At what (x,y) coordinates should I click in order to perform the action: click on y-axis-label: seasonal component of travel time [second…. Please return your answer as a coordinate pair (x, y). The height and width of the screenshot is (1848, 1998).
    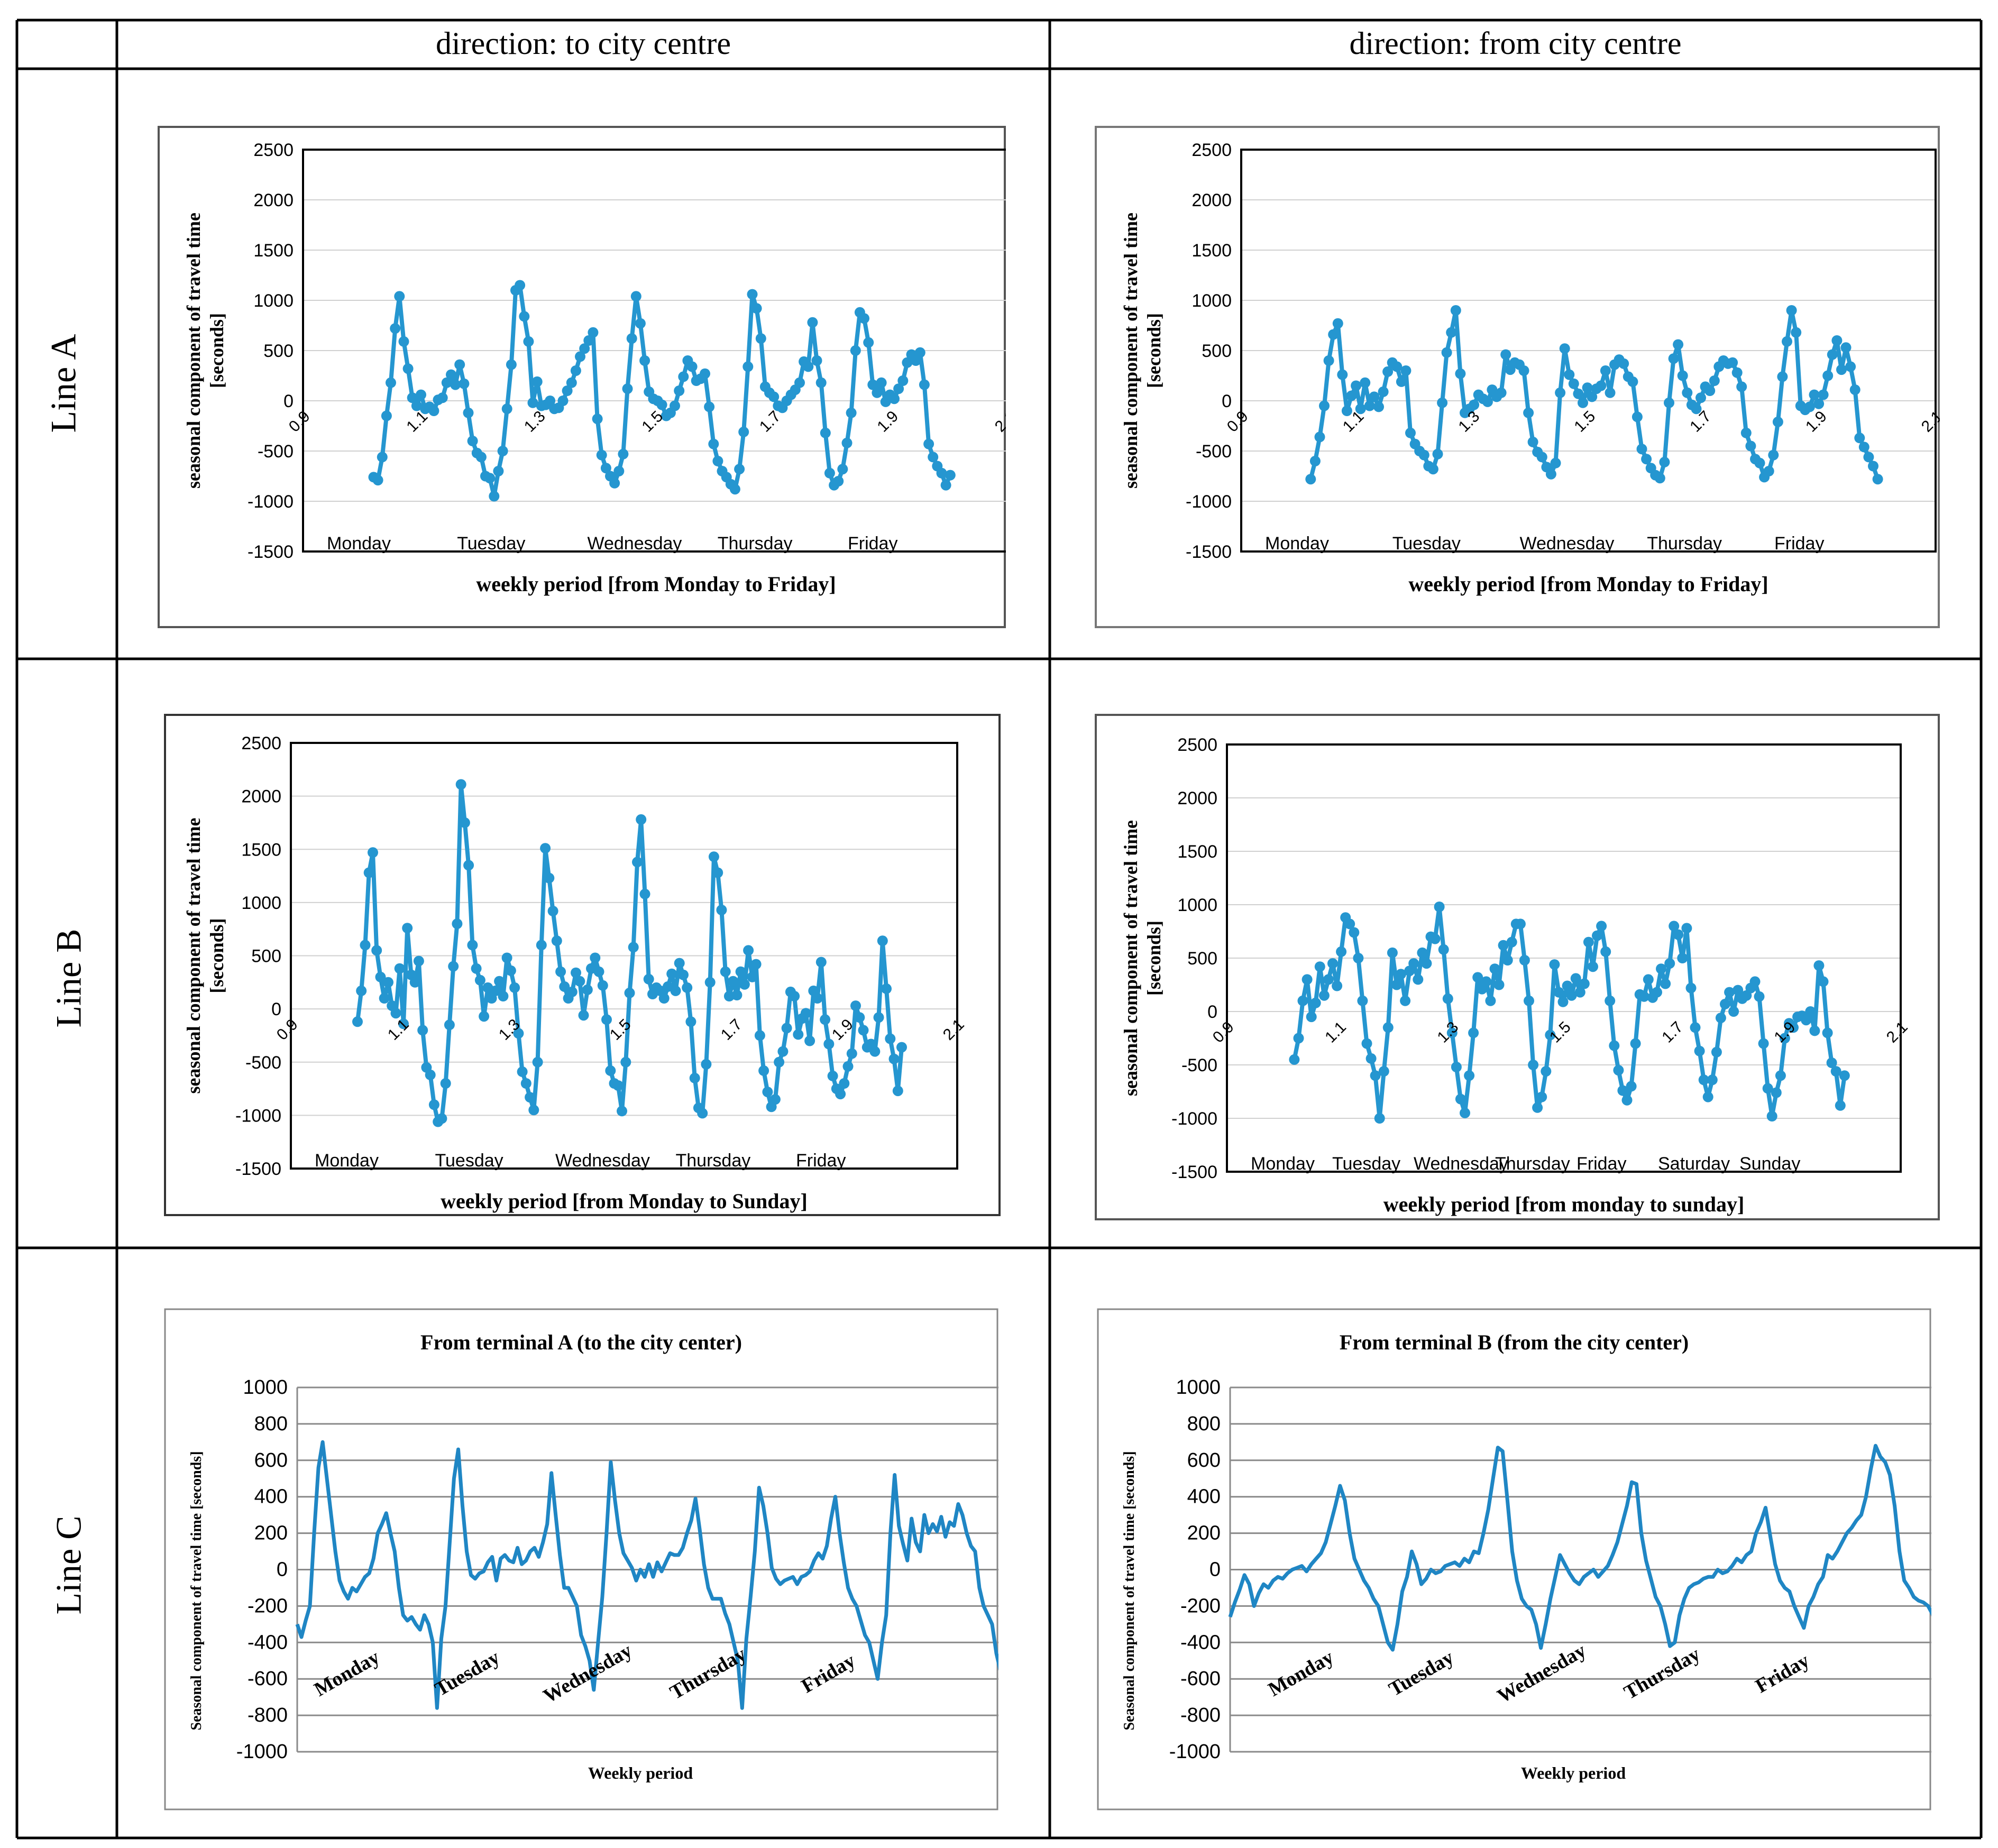
    Looking at the image, I should click on (205, 351).